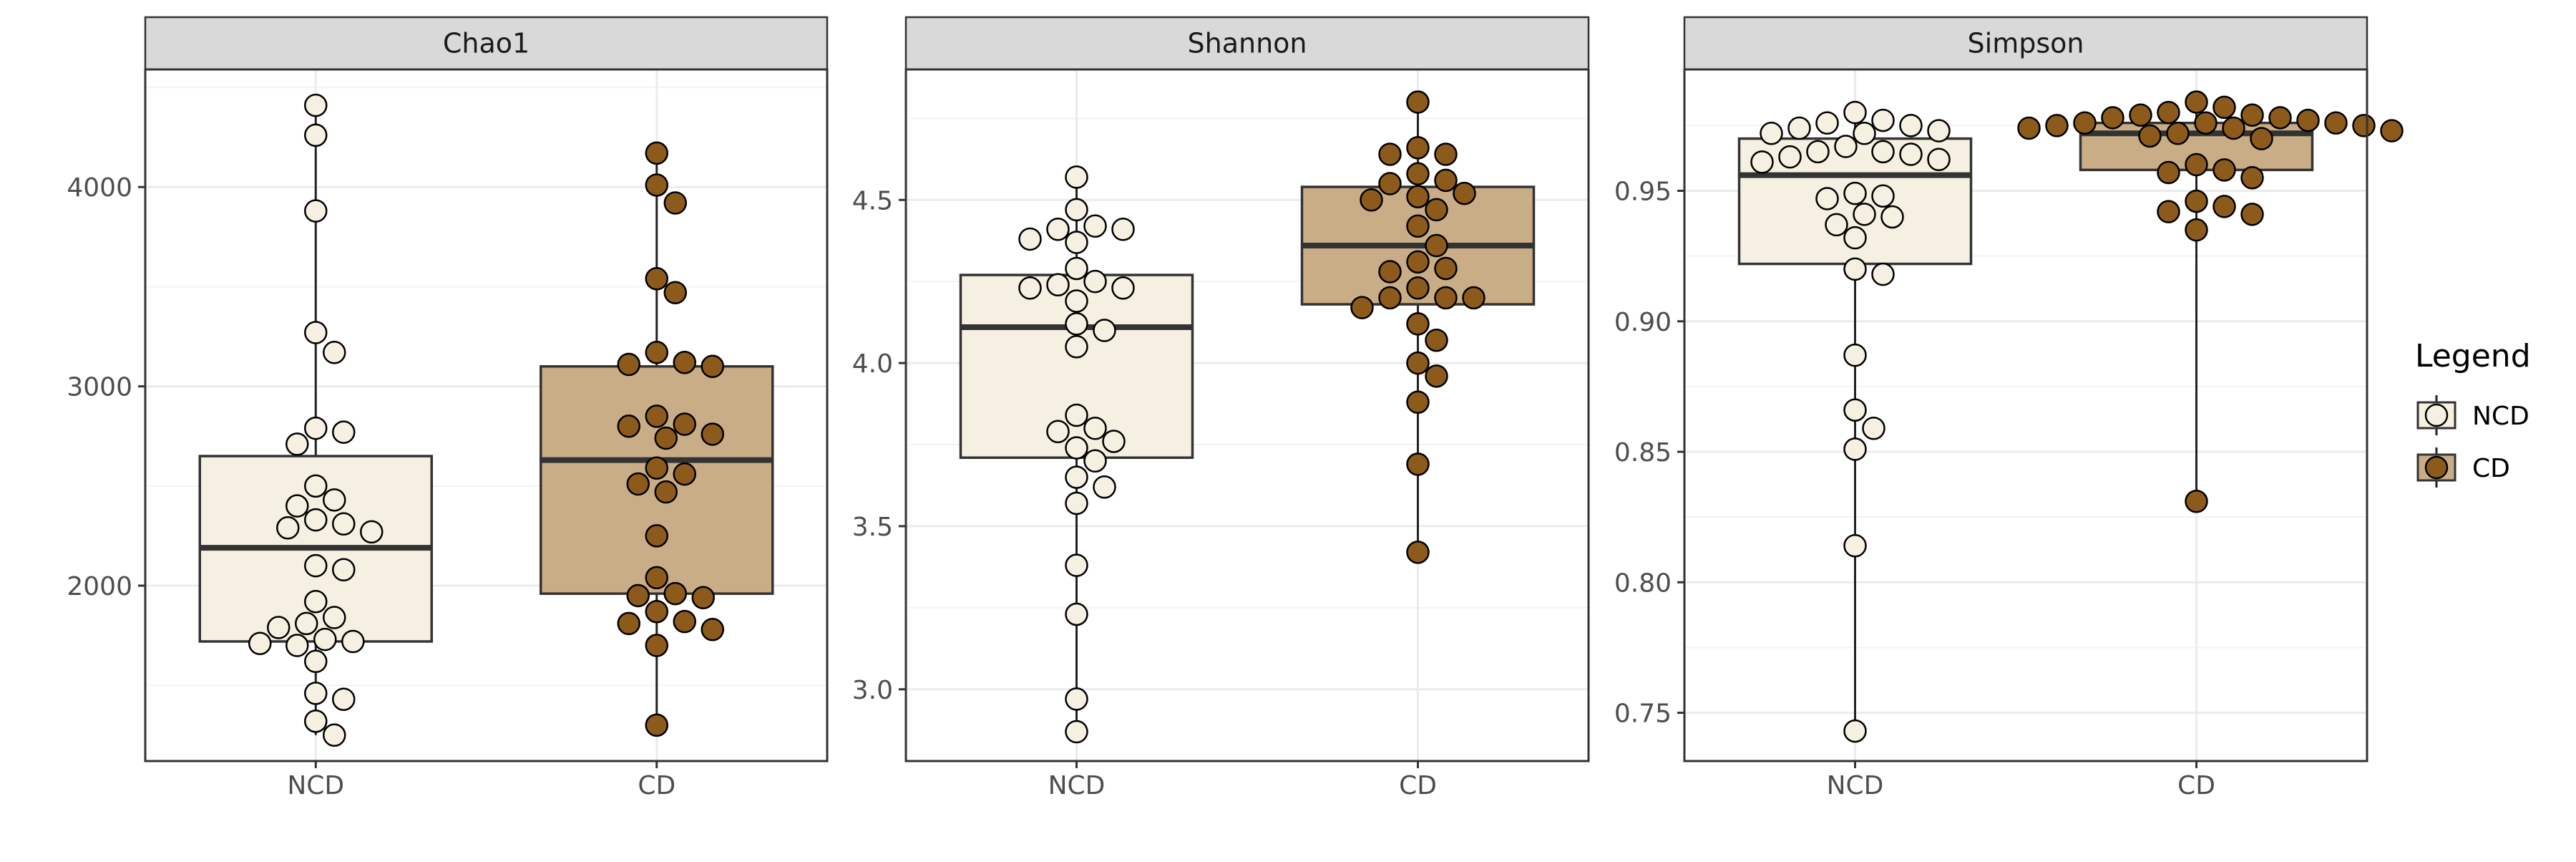 Image resolution: width=2576 pixels, height=862 pixels. Describe the element at coordinates (2436, 415) in the screenshot. I see `legend-key-point` at that location.